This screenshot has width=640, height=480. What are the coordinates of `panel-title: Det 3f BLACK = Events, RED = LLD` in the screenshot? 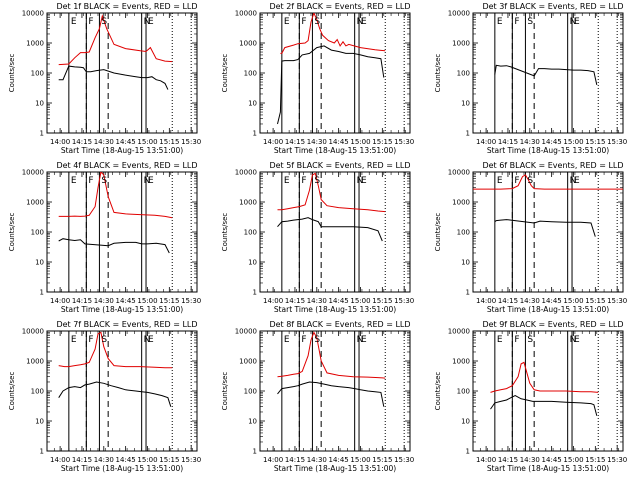 It's located at (552, 6).